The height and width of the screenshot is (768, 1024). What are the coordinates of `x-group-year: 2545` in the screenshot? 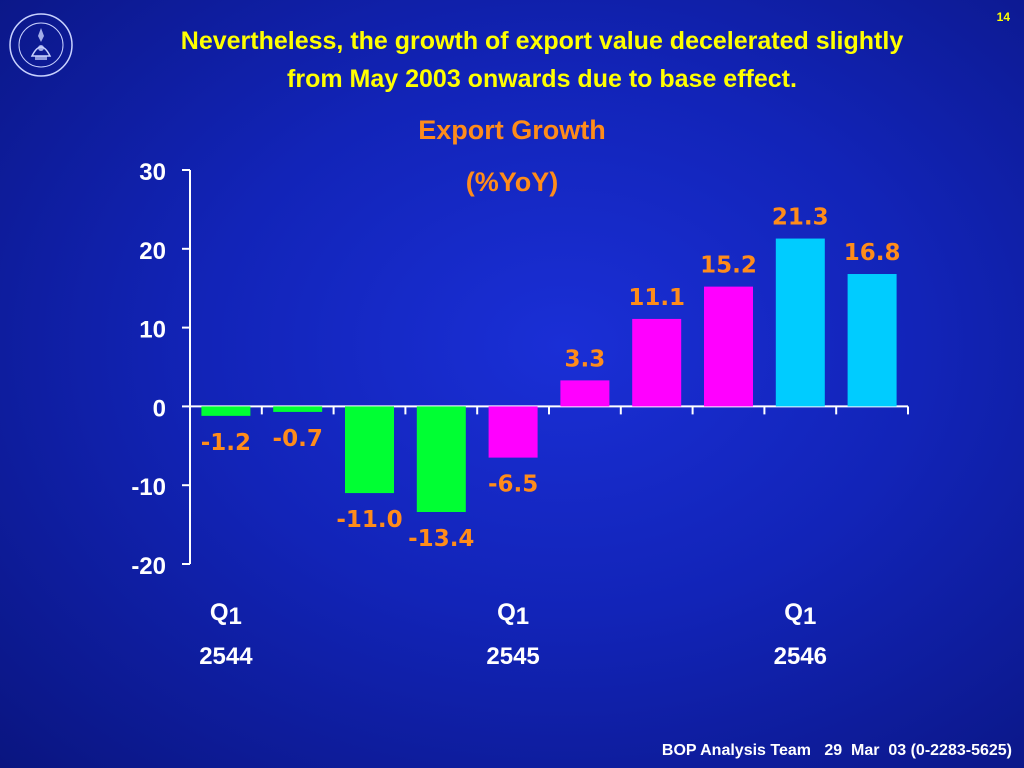 It's located at (512, 656).